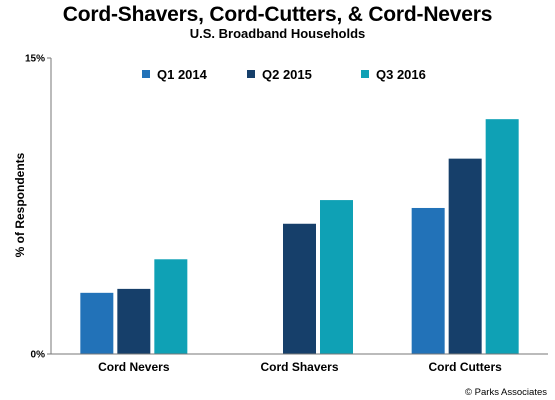 The image size is (555, 400). Describe the element at coordinates (299, 288) in the screenshot. I see `bar-cord-shavers-q2-2015` at that location.